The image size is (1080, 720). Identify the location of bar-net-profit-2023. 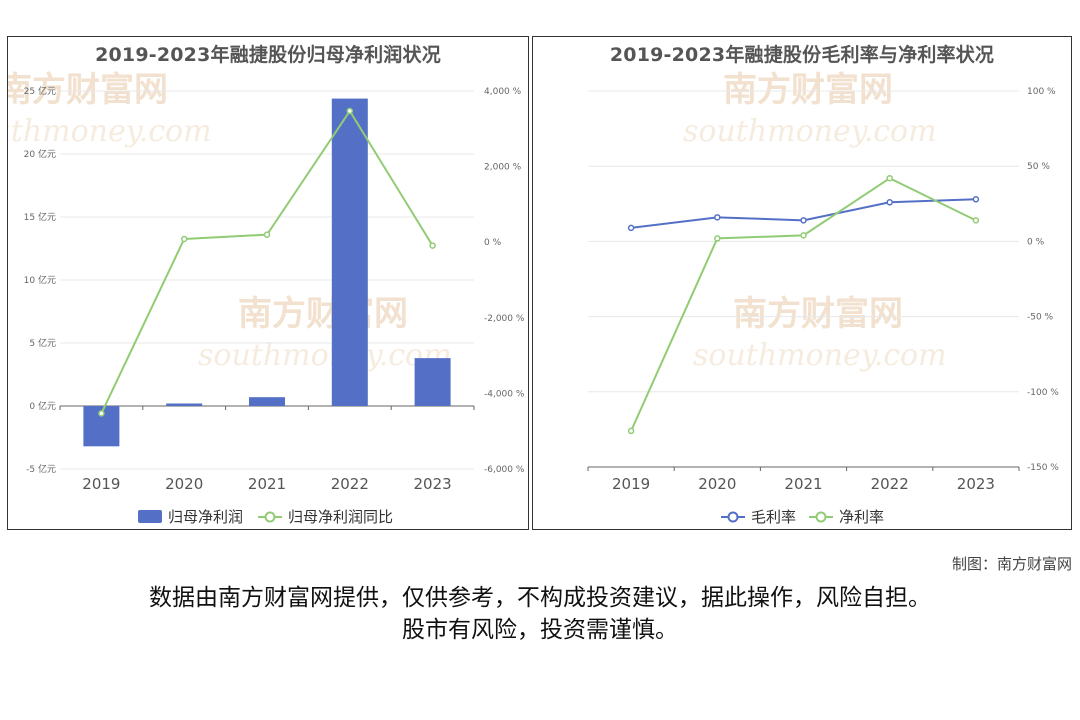
(432, 382).